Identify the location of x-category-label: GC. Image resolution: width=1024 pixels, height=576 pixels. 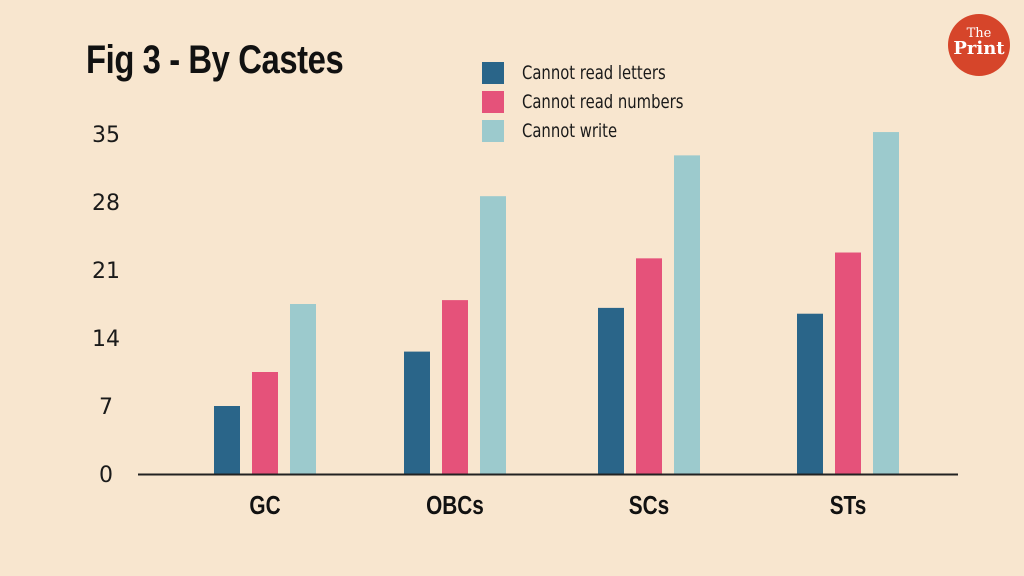
(264, 505).